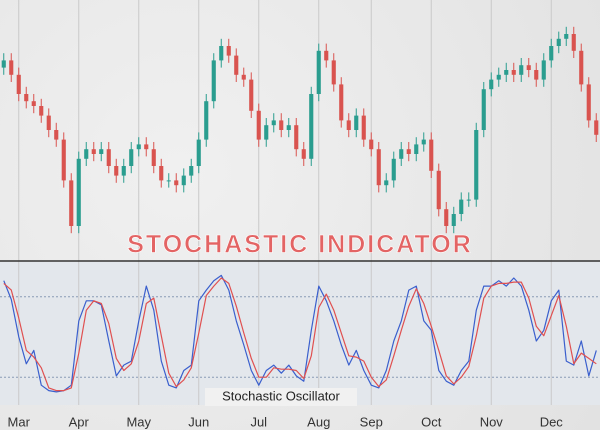 This screenshot has height=430, width=600. What do you see at coordinates (79, 421) in the screenshot?
I see `x-tick-label: Apr` at bounding box center [79, 421].